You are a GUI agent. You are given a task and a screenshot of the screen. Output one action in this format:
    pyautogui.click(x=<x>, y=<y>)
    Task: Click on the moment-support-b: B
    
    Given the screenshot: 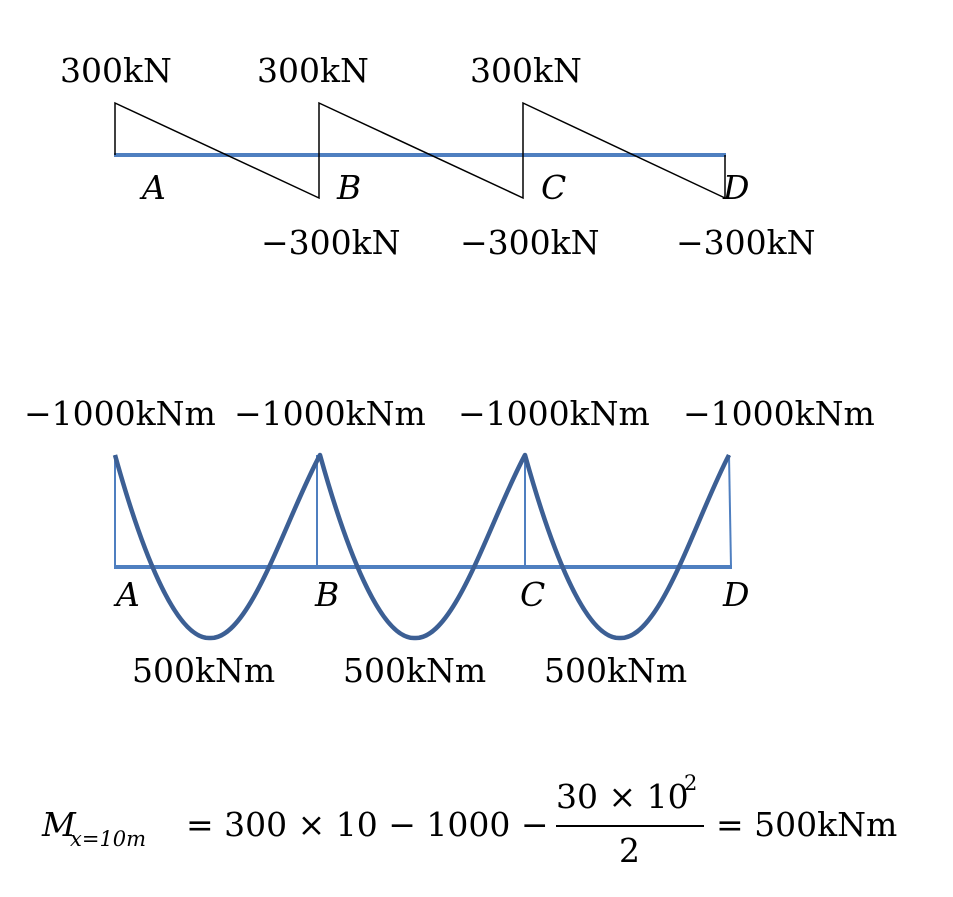 What is the action you would take?
    pyautogui.click(x=326, y=594)
    